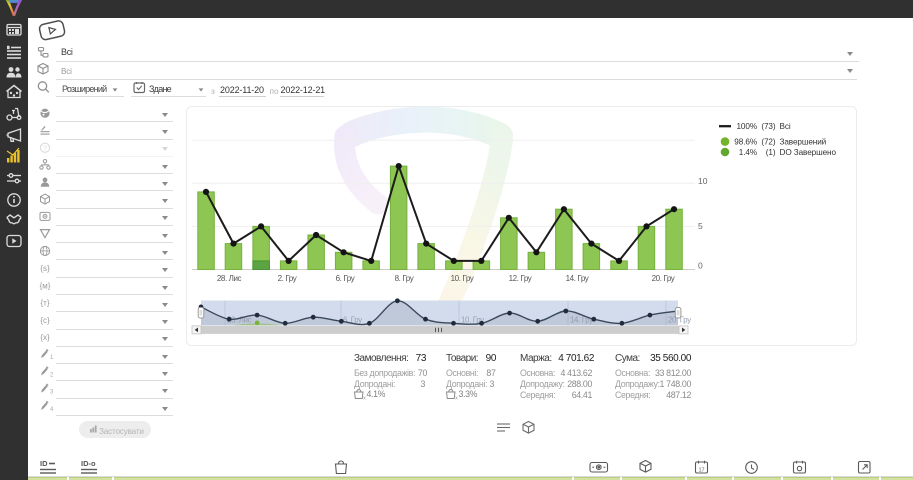 The width and height of the screenshot is (913, 480). I want to click on svg-text: 17, so click(701, 471).